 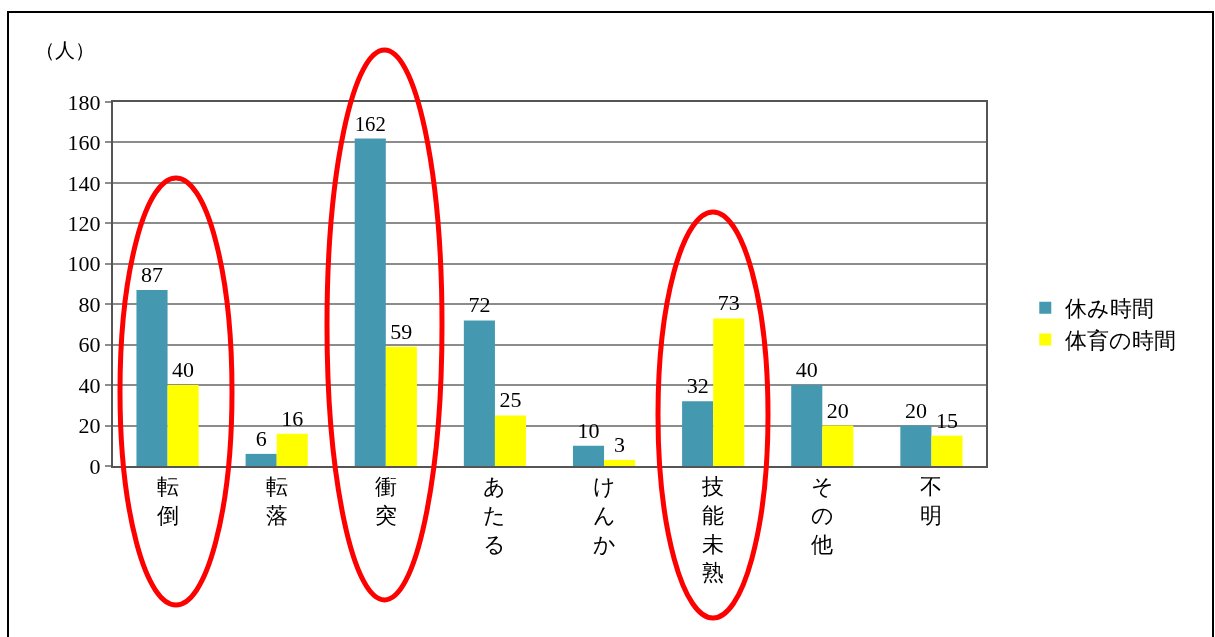 What do you see at coordinates (1121, 341) in the screenshot?
I see `legend-label: 体育の時間` at bounding box center [1121, 341].